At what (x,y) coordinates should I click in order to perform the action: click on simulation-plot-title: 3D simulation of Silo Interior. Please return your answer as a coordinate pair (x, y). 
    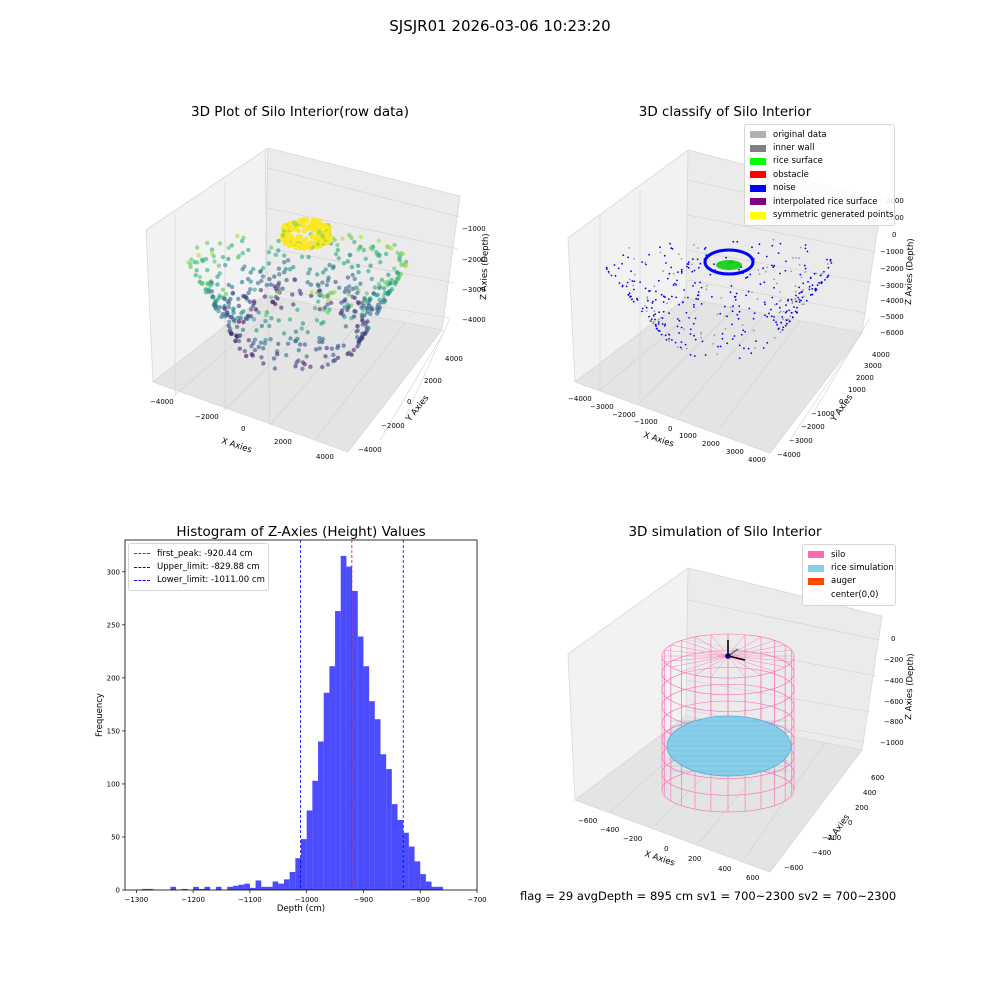
    Looking at the image, I should click on (725, 532).